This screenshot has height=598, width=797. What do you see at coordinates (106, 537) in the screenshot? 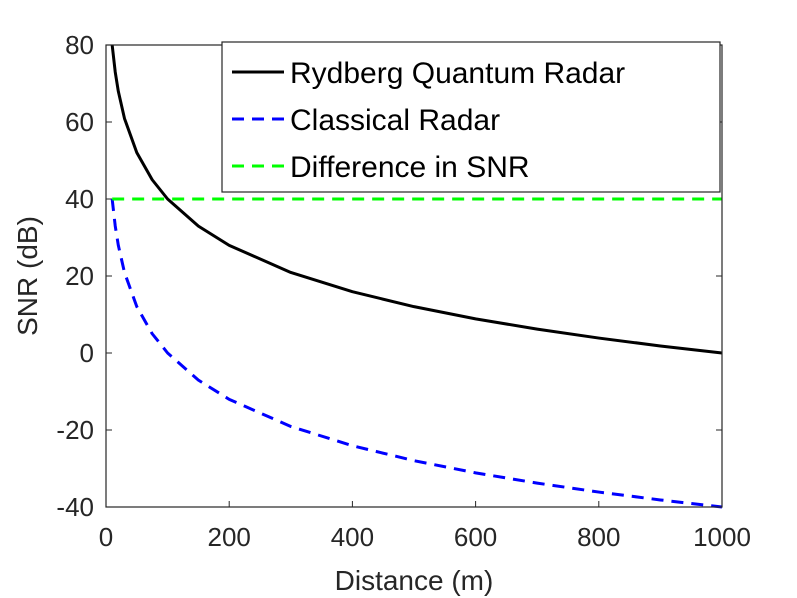
I see `x-tick-label: 0` at bounding box center [106, 537].